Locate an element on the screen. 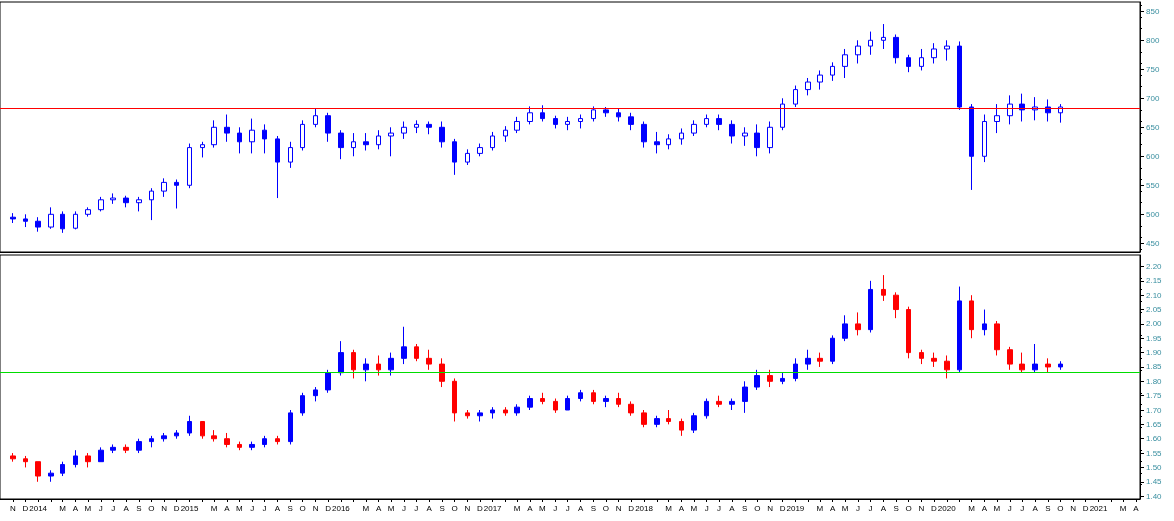 This screenshot has height=521, width=1174. y-tick-label: 2.05 is located at coordinates (1154, 310).